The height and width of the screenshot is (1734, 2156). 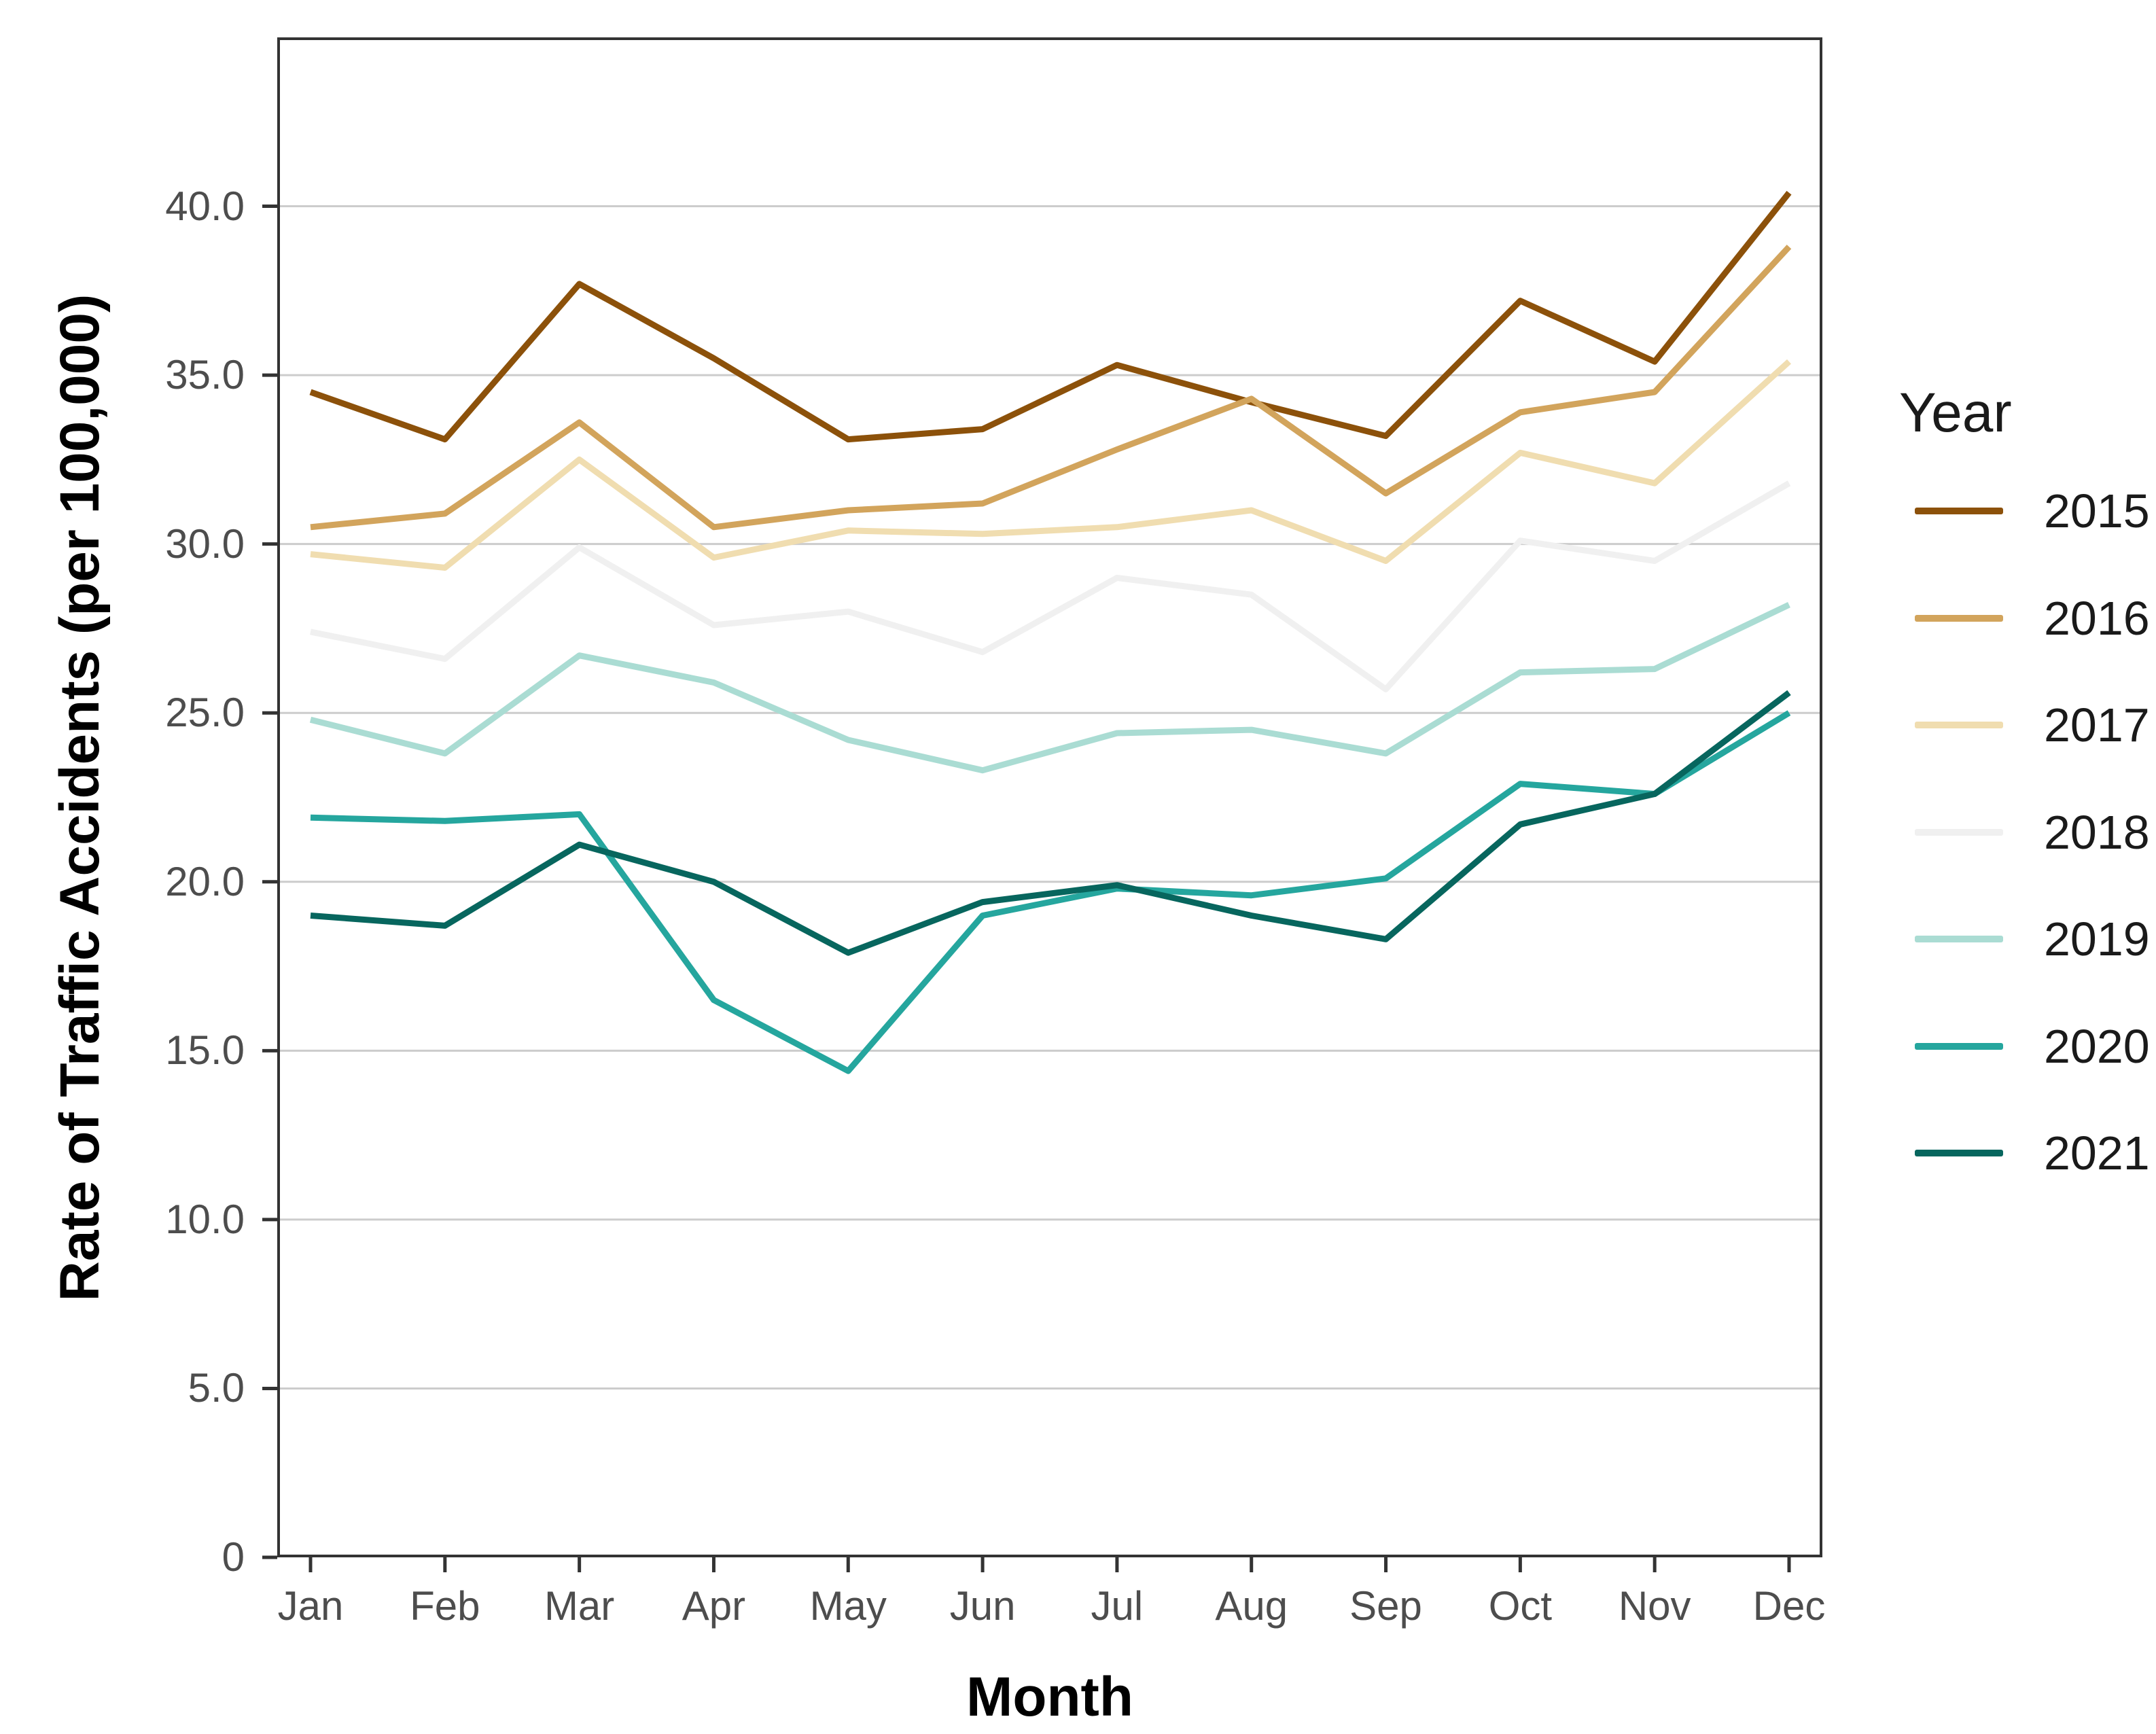 I want to click on y-tick-label-40: 40.0, so click(x=205, y=206).